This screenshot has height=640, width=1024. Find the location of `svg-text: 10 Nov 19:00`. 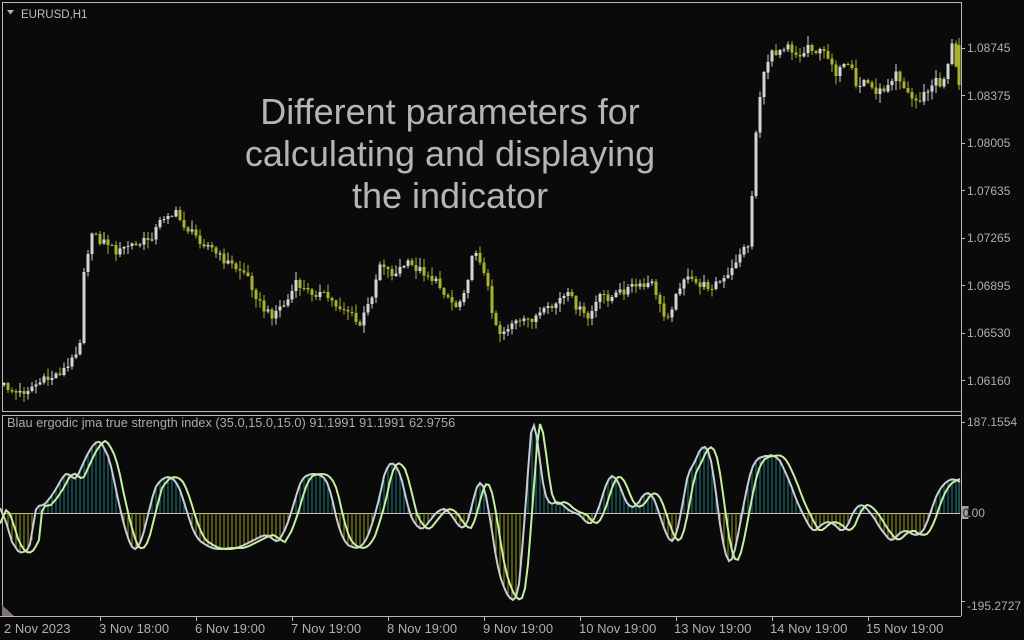

svg-text: 10 Nov 19:00 is located at coordinates (617, 628).